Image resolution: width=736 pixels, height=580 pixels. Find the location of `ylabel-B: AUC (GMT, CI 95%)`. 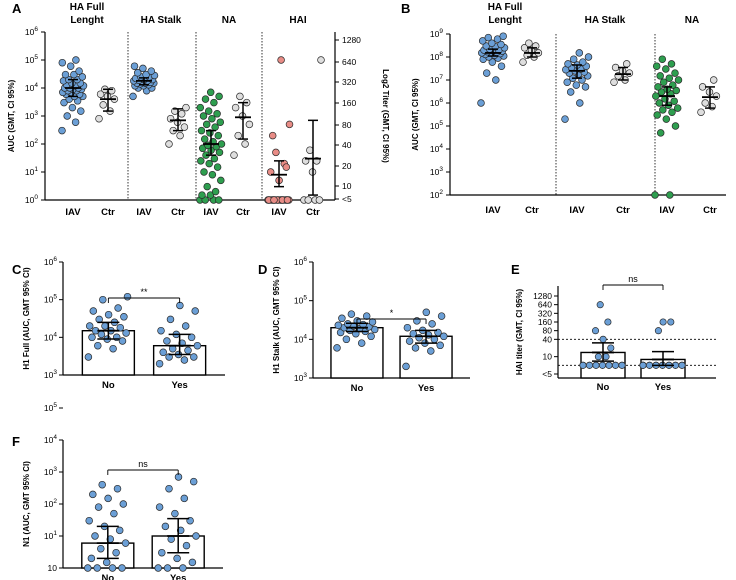

ylabel-B: AUC (GMT, CI 95%) is located at coordinates (415, 114).